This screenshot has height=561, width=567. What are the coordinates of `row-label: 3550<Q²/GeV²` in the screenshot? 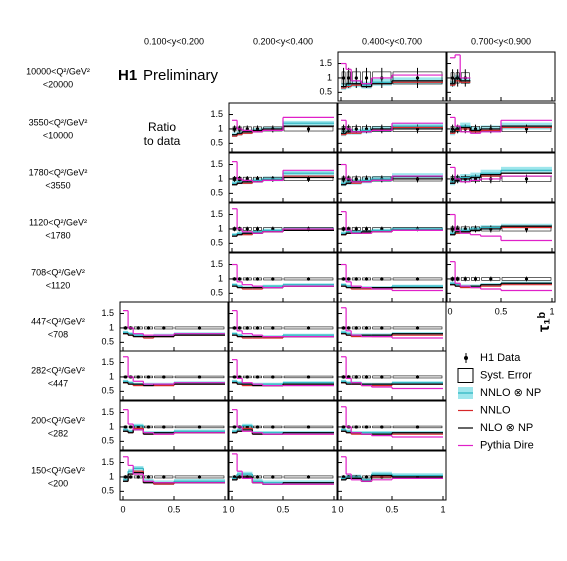 It's located at (58, 122).